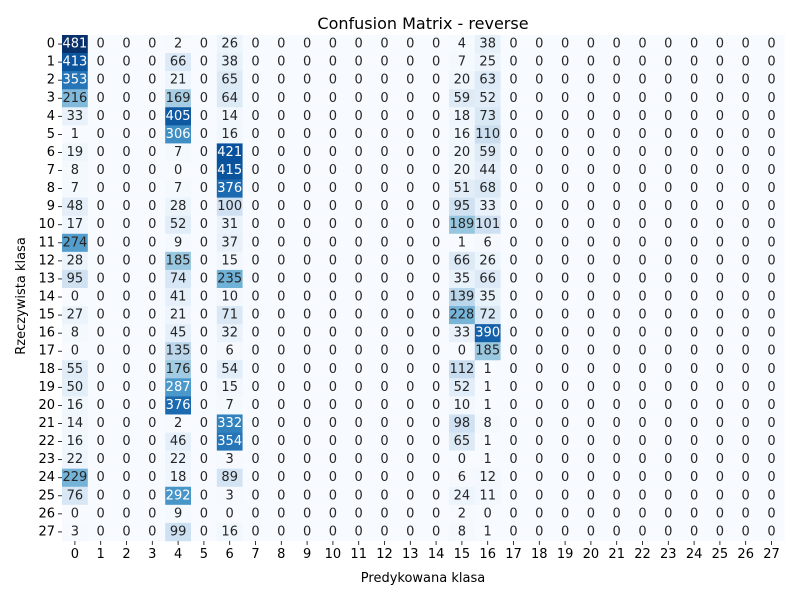 The width and height of the screenshot is (800, 600). I want to click on cell-value-label: 481, so click(74, 44).